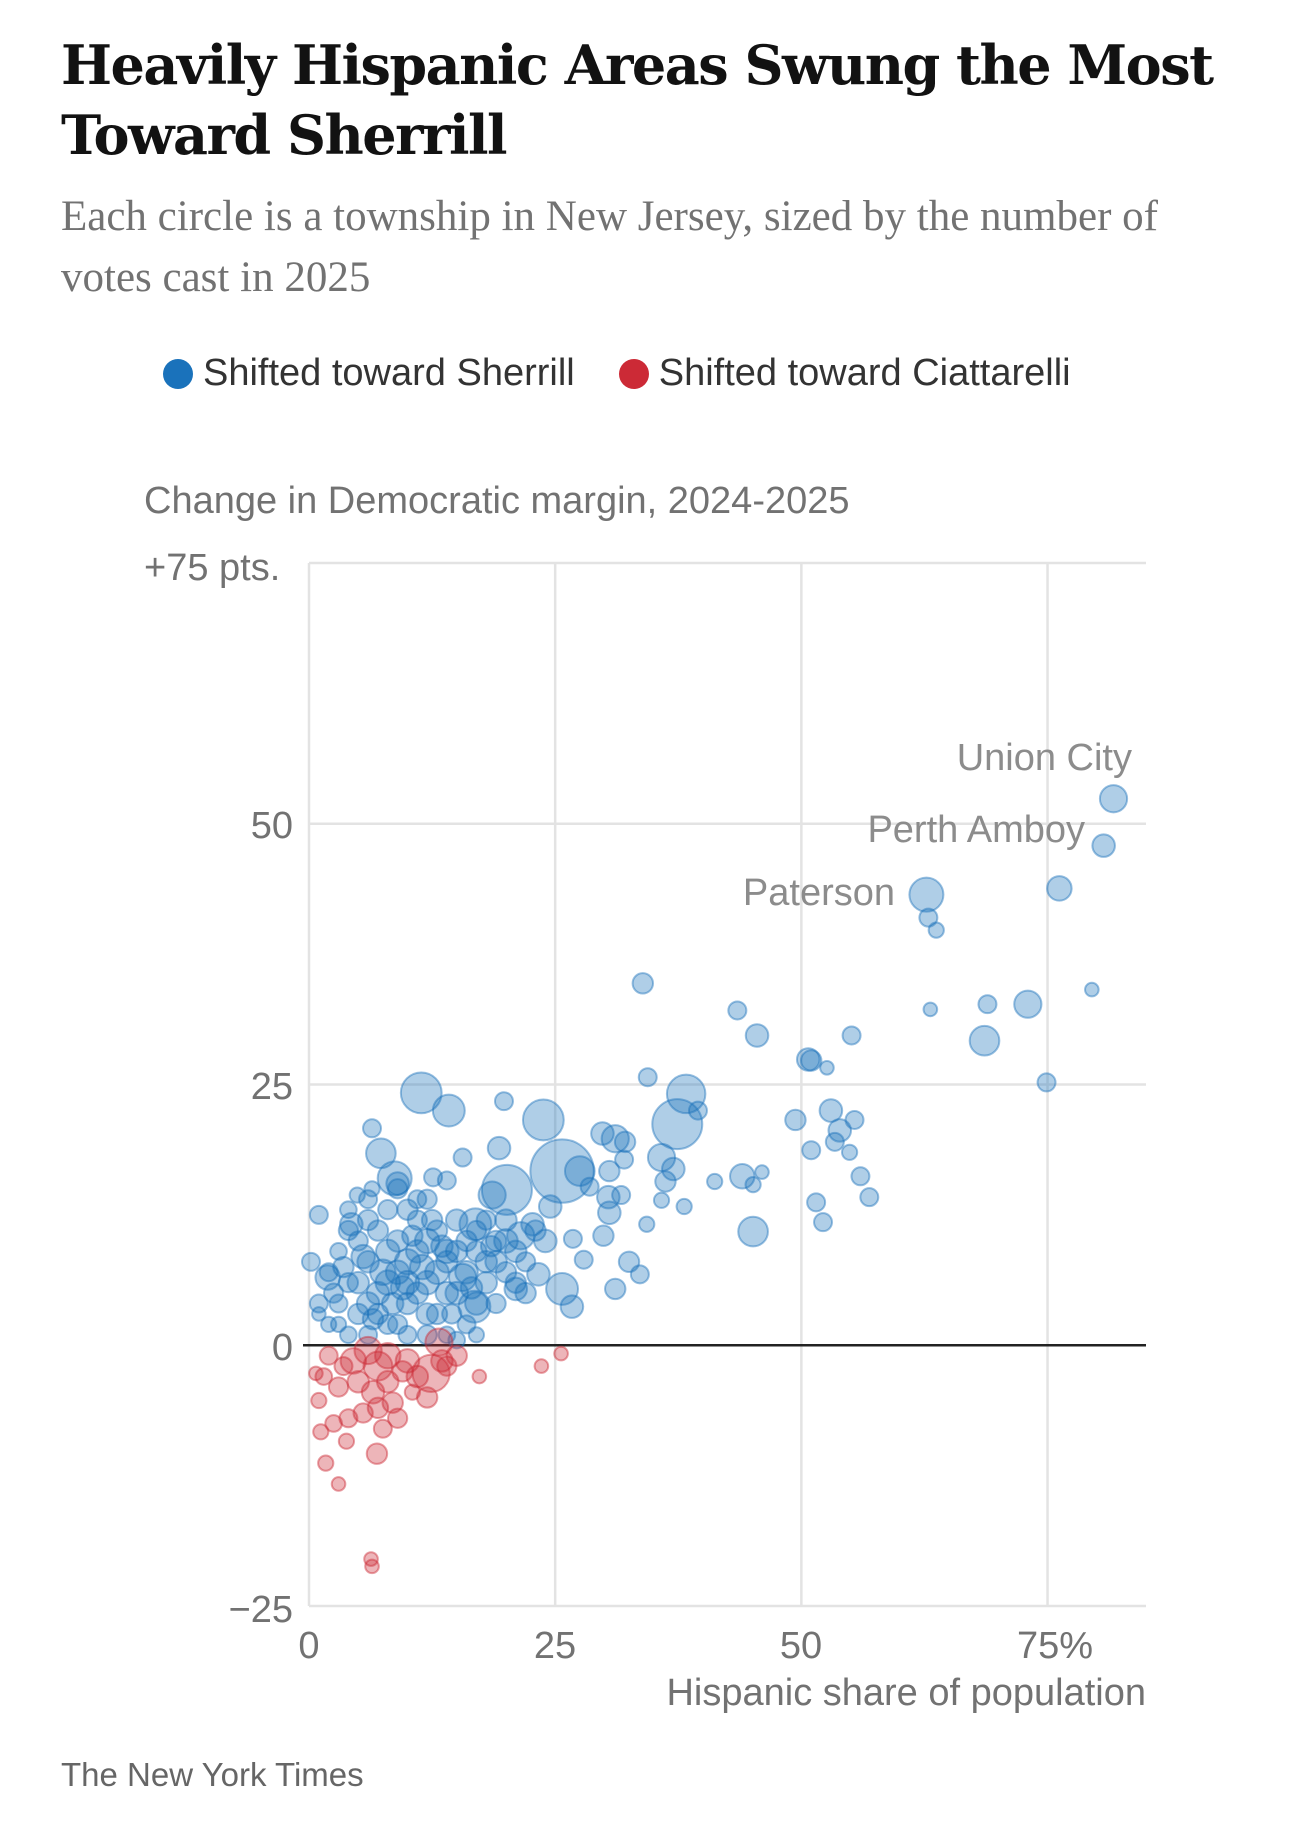 The image size is (1290, 1834). I want to click on y-tick-label: 50, so click(272, 826).